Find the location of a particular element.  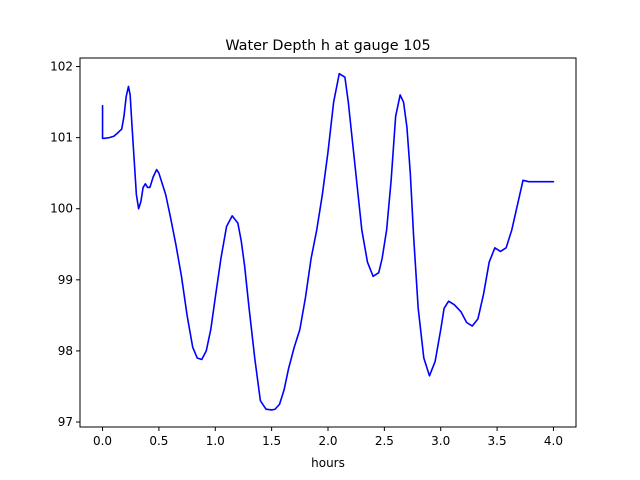

y-tick-label: 101 is located at coordinates (61, 138).